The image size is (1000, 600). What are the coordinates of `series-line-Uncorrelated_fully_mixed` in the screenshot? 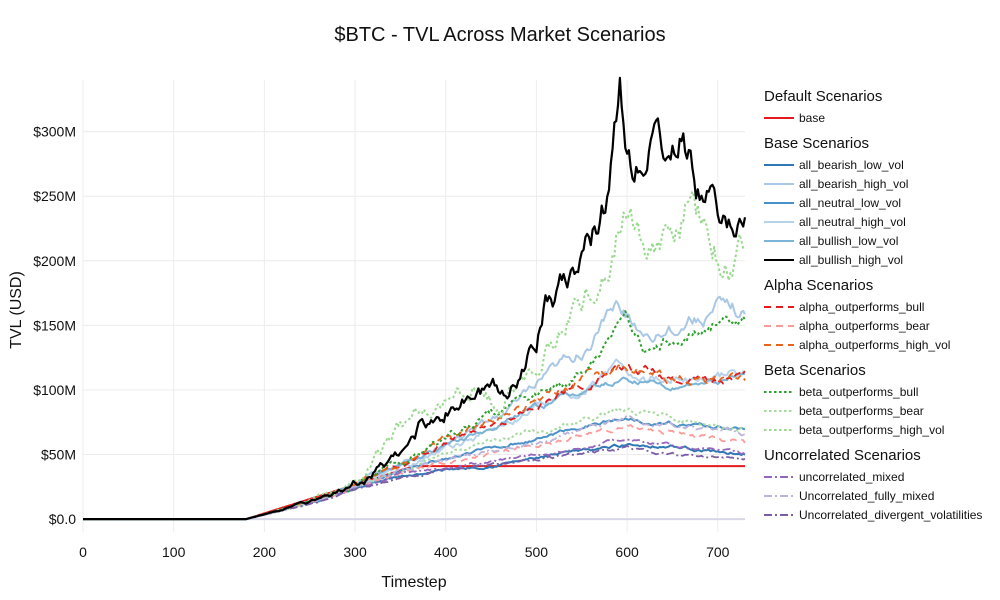 It's located at (414, 467).